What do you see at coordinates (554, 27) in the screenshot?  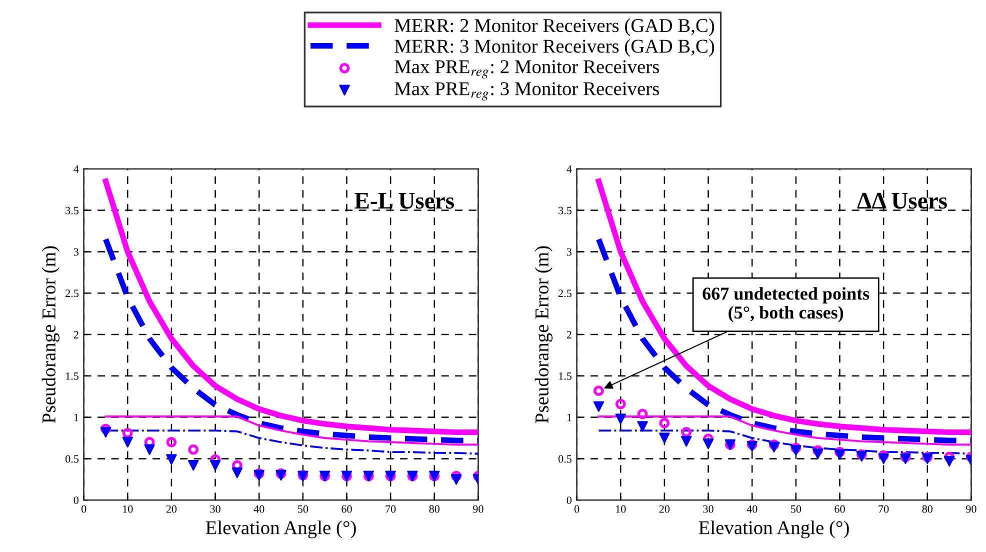 I see `legend-label: MERR: 2 Monitor Receivers (GAD B,C)` at bounding box center [554, 27].